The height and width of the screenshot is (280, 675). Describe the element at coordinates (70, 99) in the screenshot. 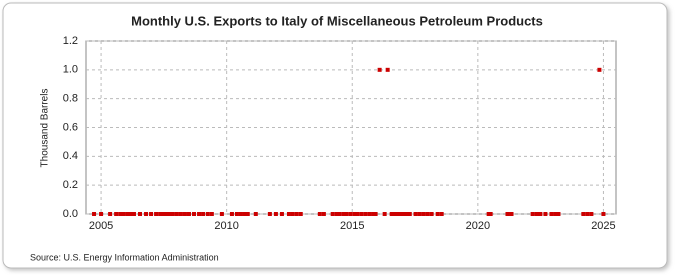

I see `y-tick-label: 0.8` at that location.